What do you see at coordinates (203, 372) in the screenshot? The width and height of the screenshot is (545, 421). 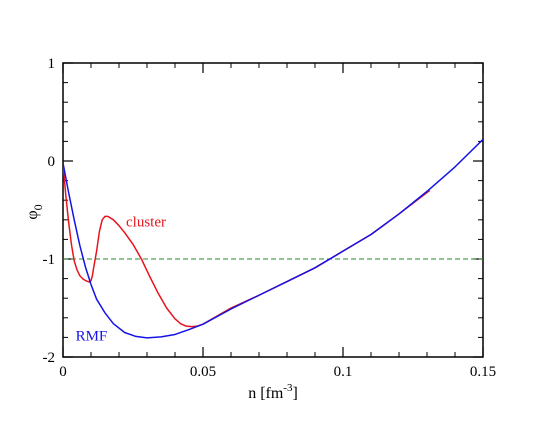 I see `x-tick-label: 0.05` at bounding box center [203, 372].